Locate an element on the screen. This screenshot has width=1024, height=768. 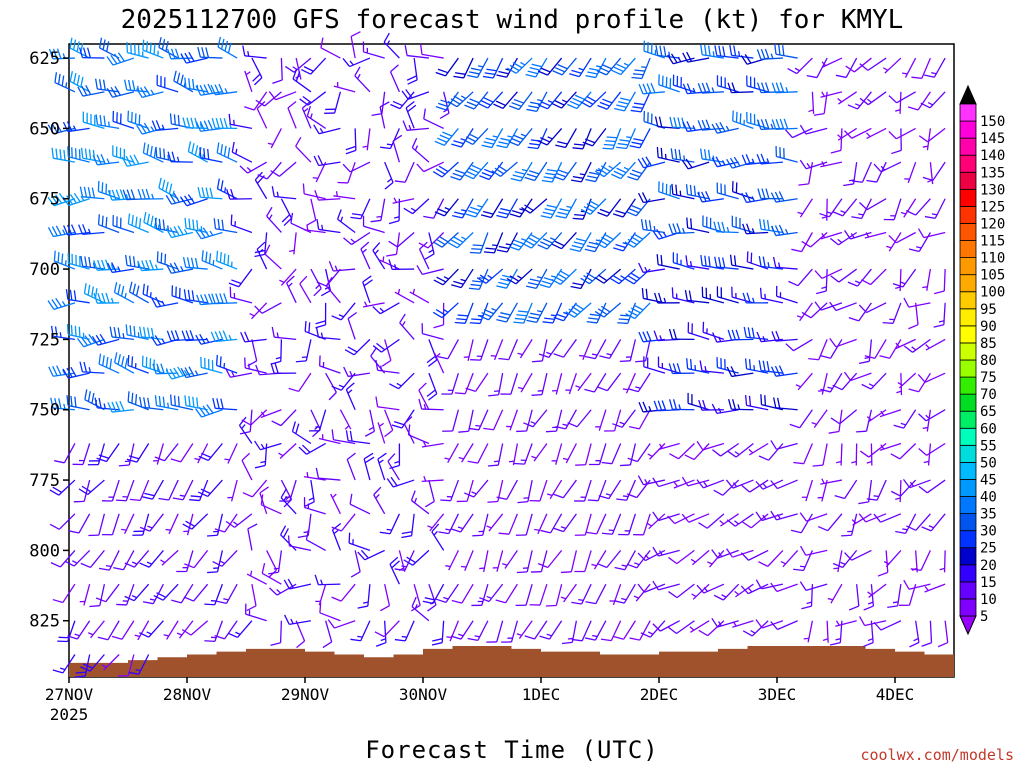
colorbar-label: 115 is located at coordinates (992, 242).